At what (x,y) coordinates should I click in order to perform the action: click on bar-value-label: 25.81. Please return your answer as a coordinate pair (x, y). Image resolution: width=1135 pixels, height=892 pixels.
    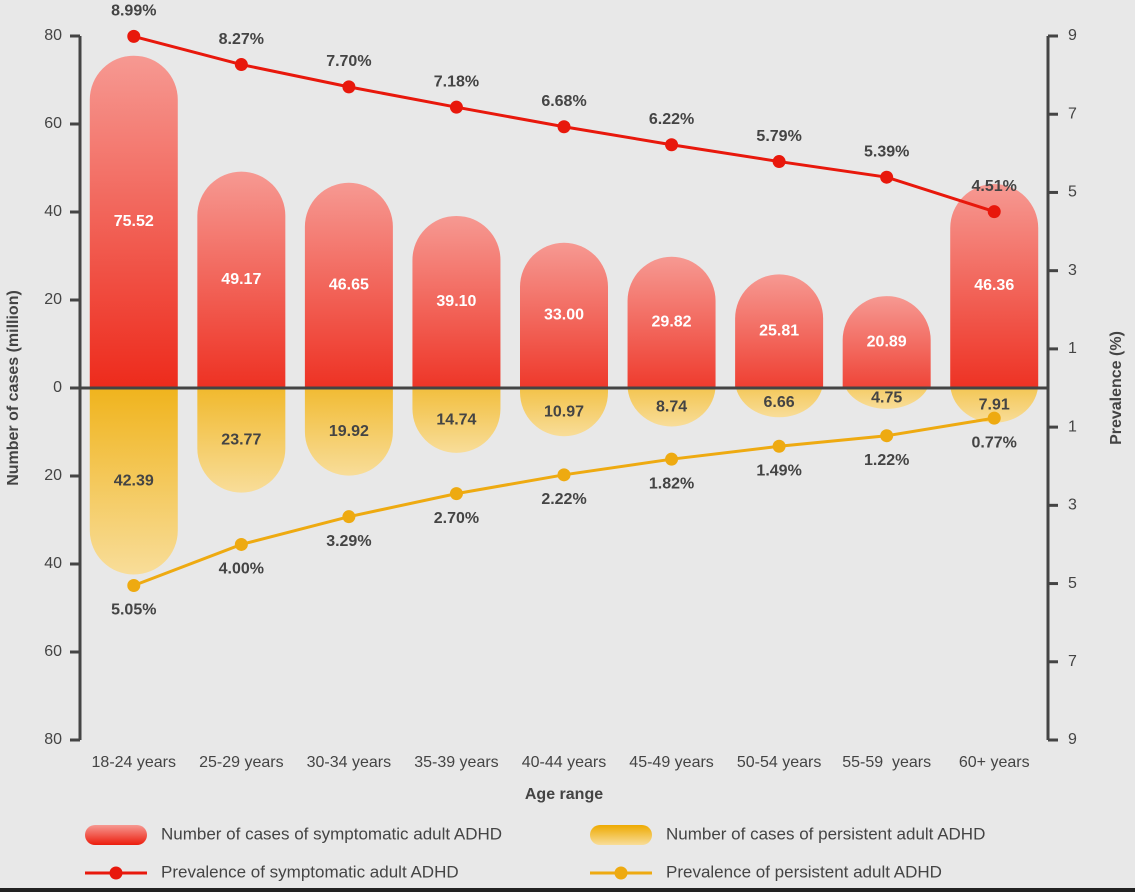
    Looking at the image, I should click on (779, 330).